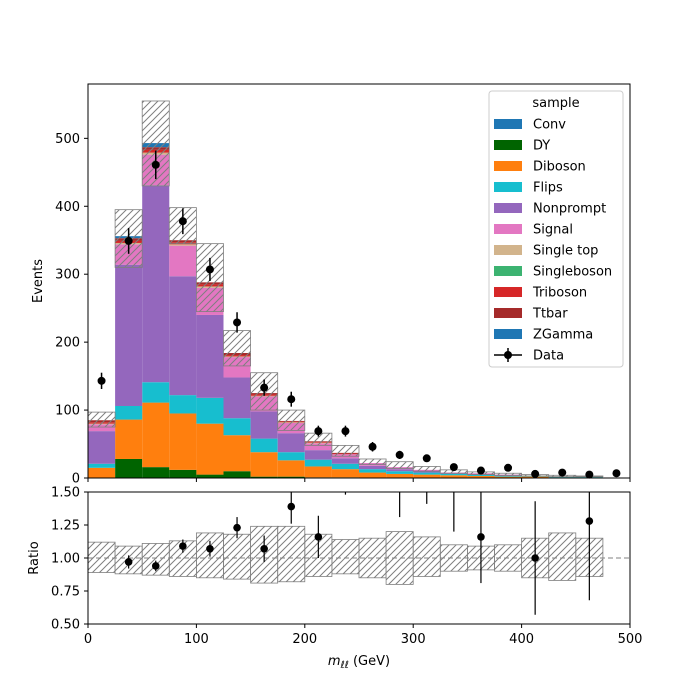  Describe the element at coordinates (630, 639) in the screenshot. I see `x-tick-label-5: 500` at that location.